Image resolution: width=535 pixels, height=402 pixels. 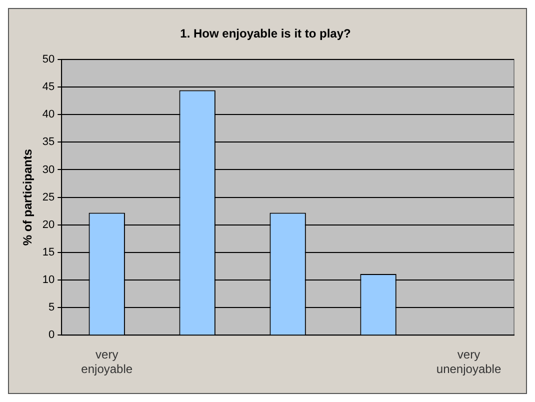 I want to click on y-tick-label: 15, so click(x=48, y=252).